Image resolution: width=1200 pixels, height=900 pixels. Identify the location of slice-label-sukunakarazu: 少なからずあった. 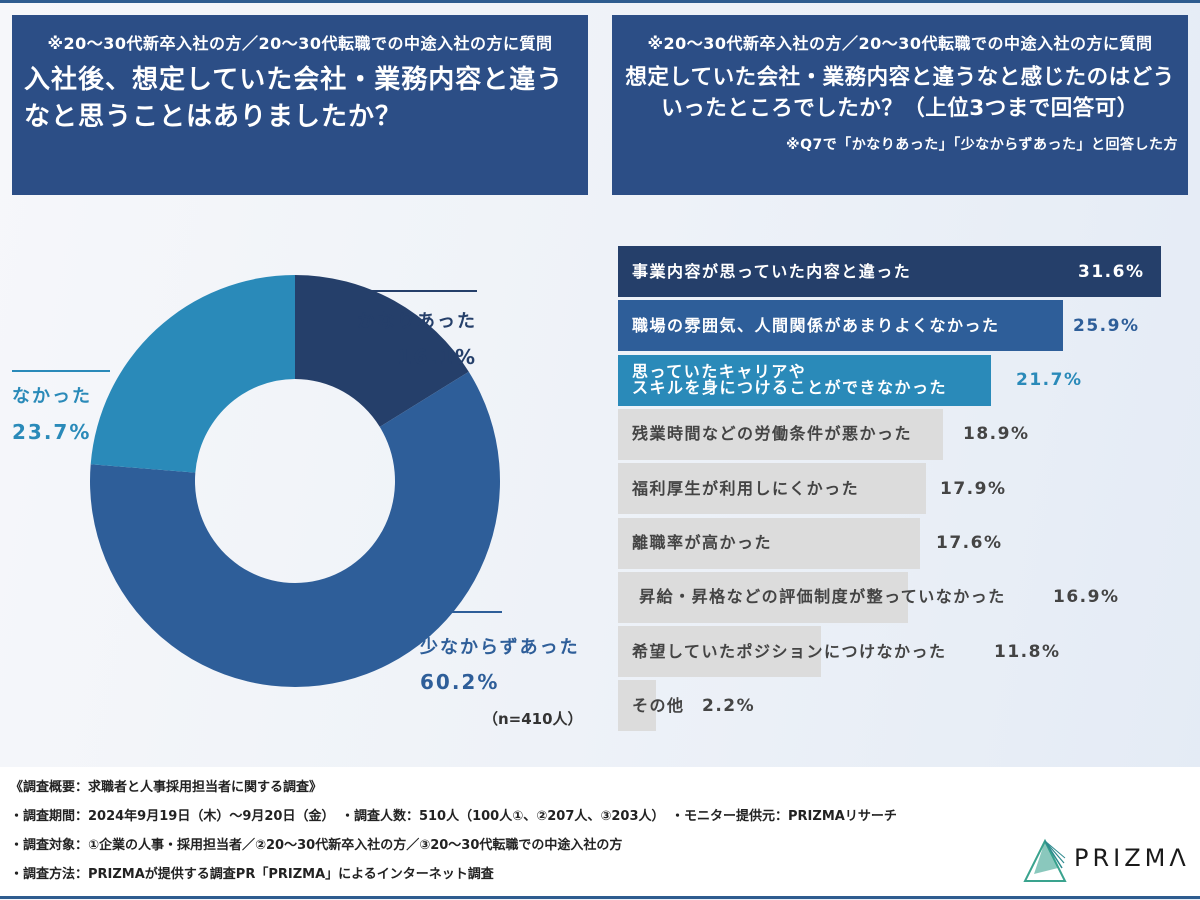
(499, 647).